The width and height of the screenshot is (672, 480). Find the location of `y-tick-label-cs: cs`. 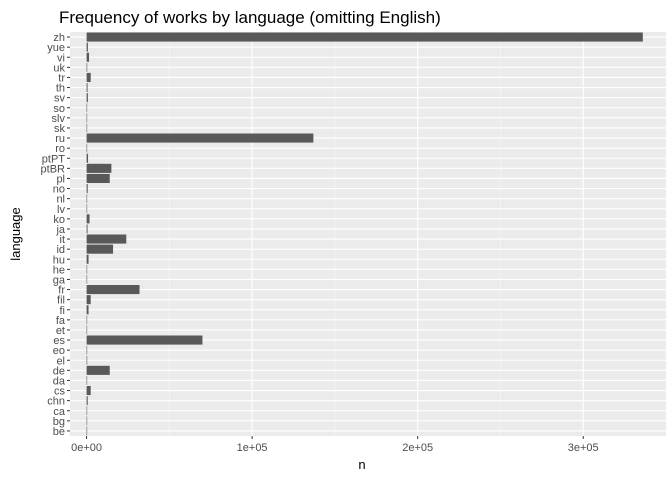

y-tick-label-cs: cs is located at coordinates (60, 392).